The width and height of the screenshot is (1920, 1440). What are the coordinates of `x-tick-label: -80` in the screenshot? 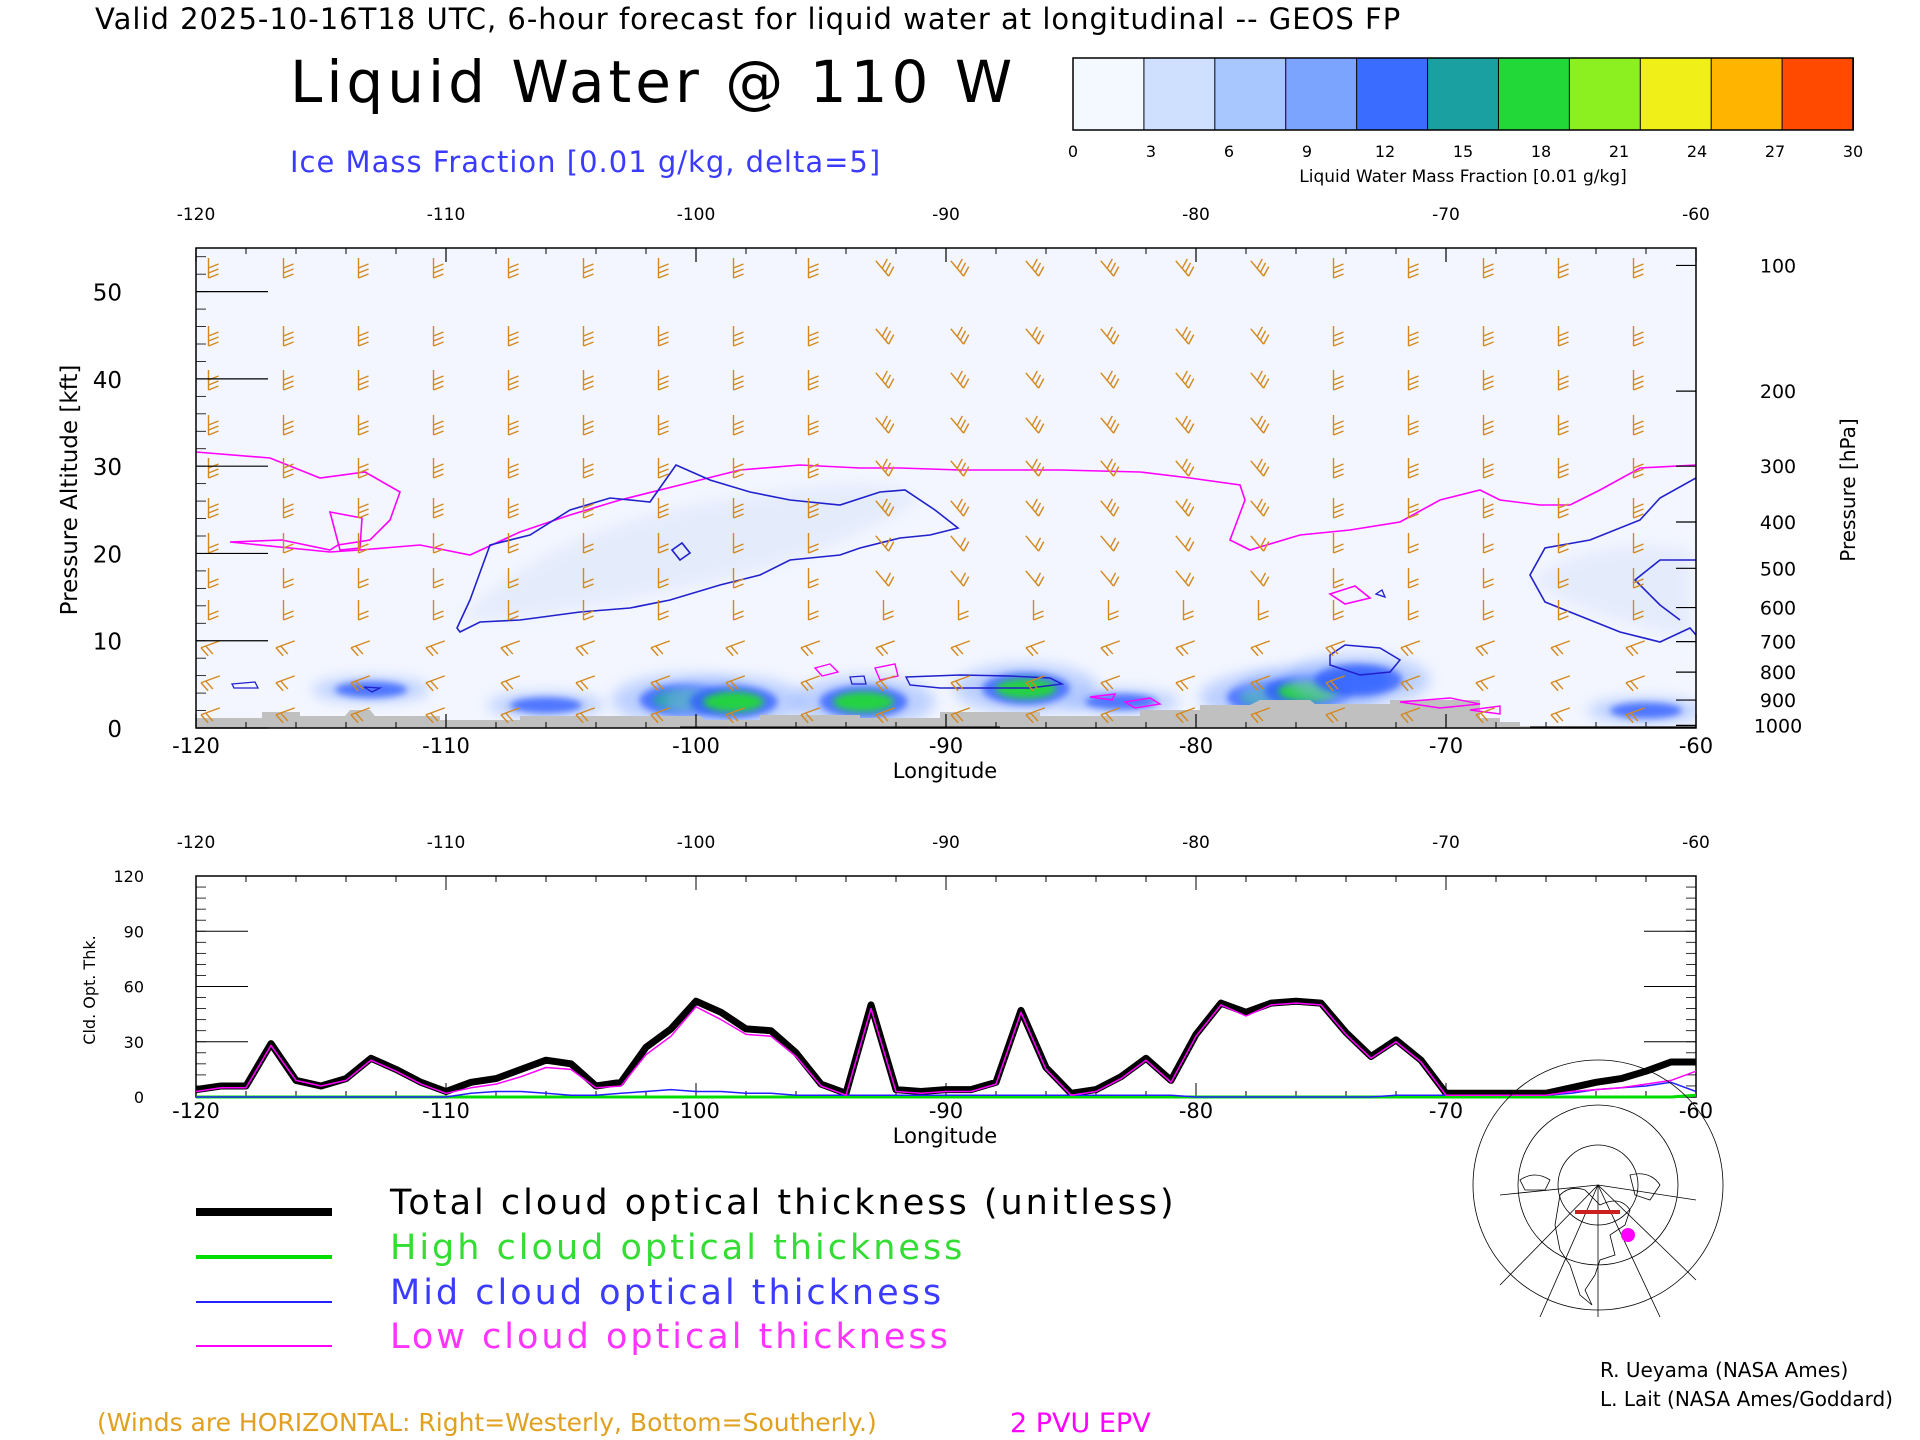 It's located at (1196, 746).